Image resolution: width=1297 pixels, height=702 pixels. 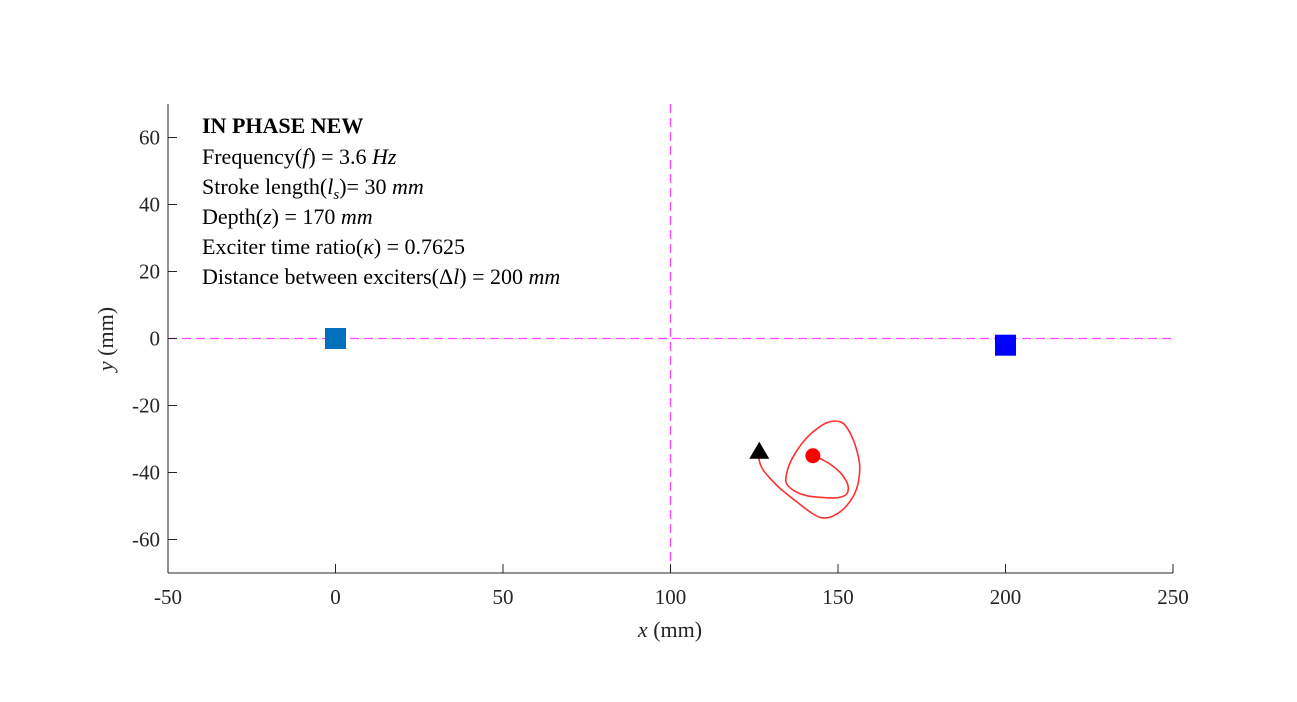 What do you see at coordinates (759, 450) in the screenshot?
I see `trajectory-end-marker` at bounding box center [759, 450].